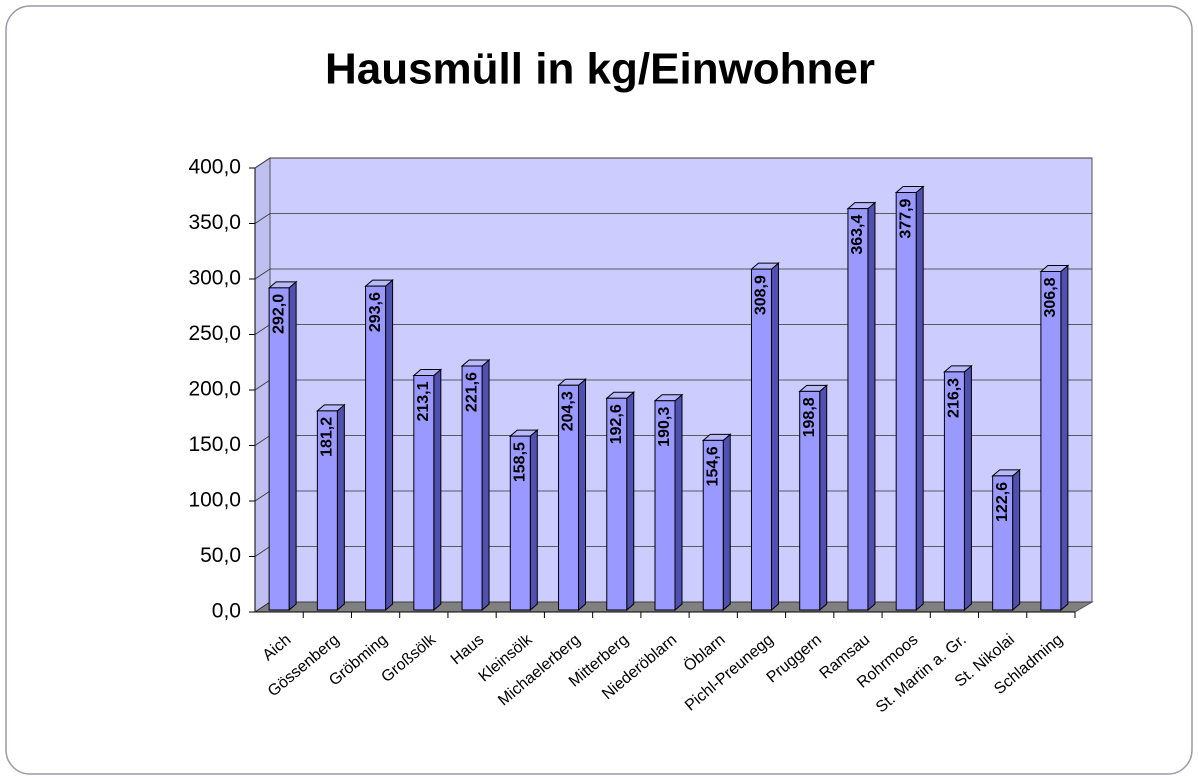 The height and width of the screenshot is (780, 1198). What do you see at coordinates (857, 235) in the screenshot?
I see `data-label: 363,4` at bounding box center [857, 235].